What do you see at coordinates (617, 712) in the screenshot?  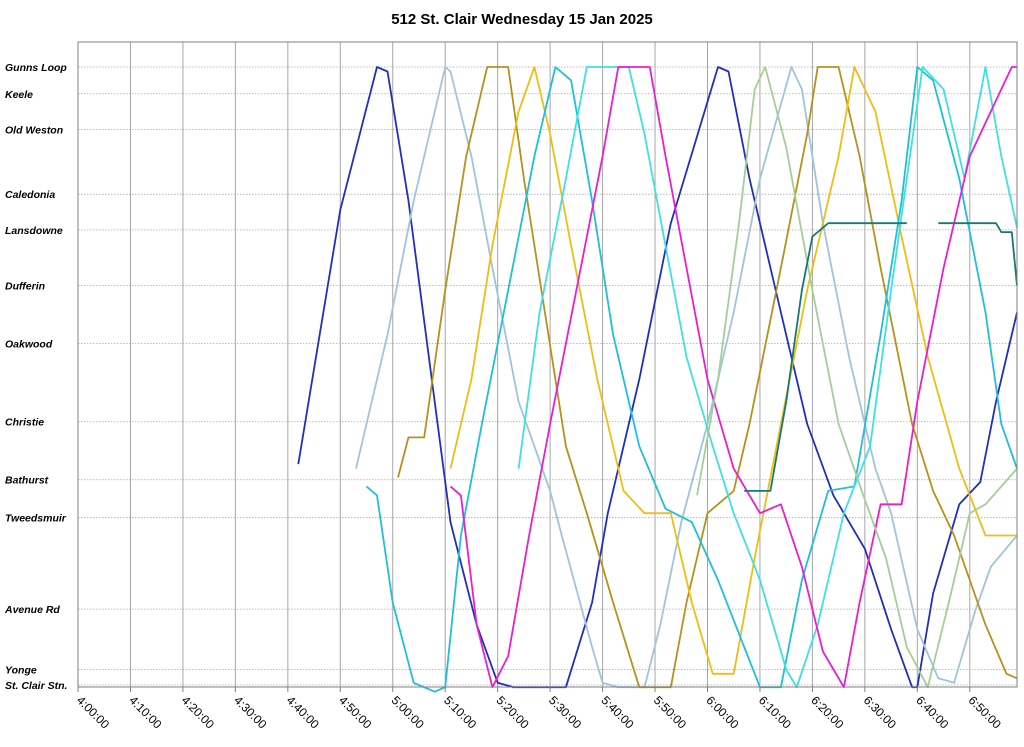 I see `x-tick-label: 5:40:00` at bounding box center [617, 712].